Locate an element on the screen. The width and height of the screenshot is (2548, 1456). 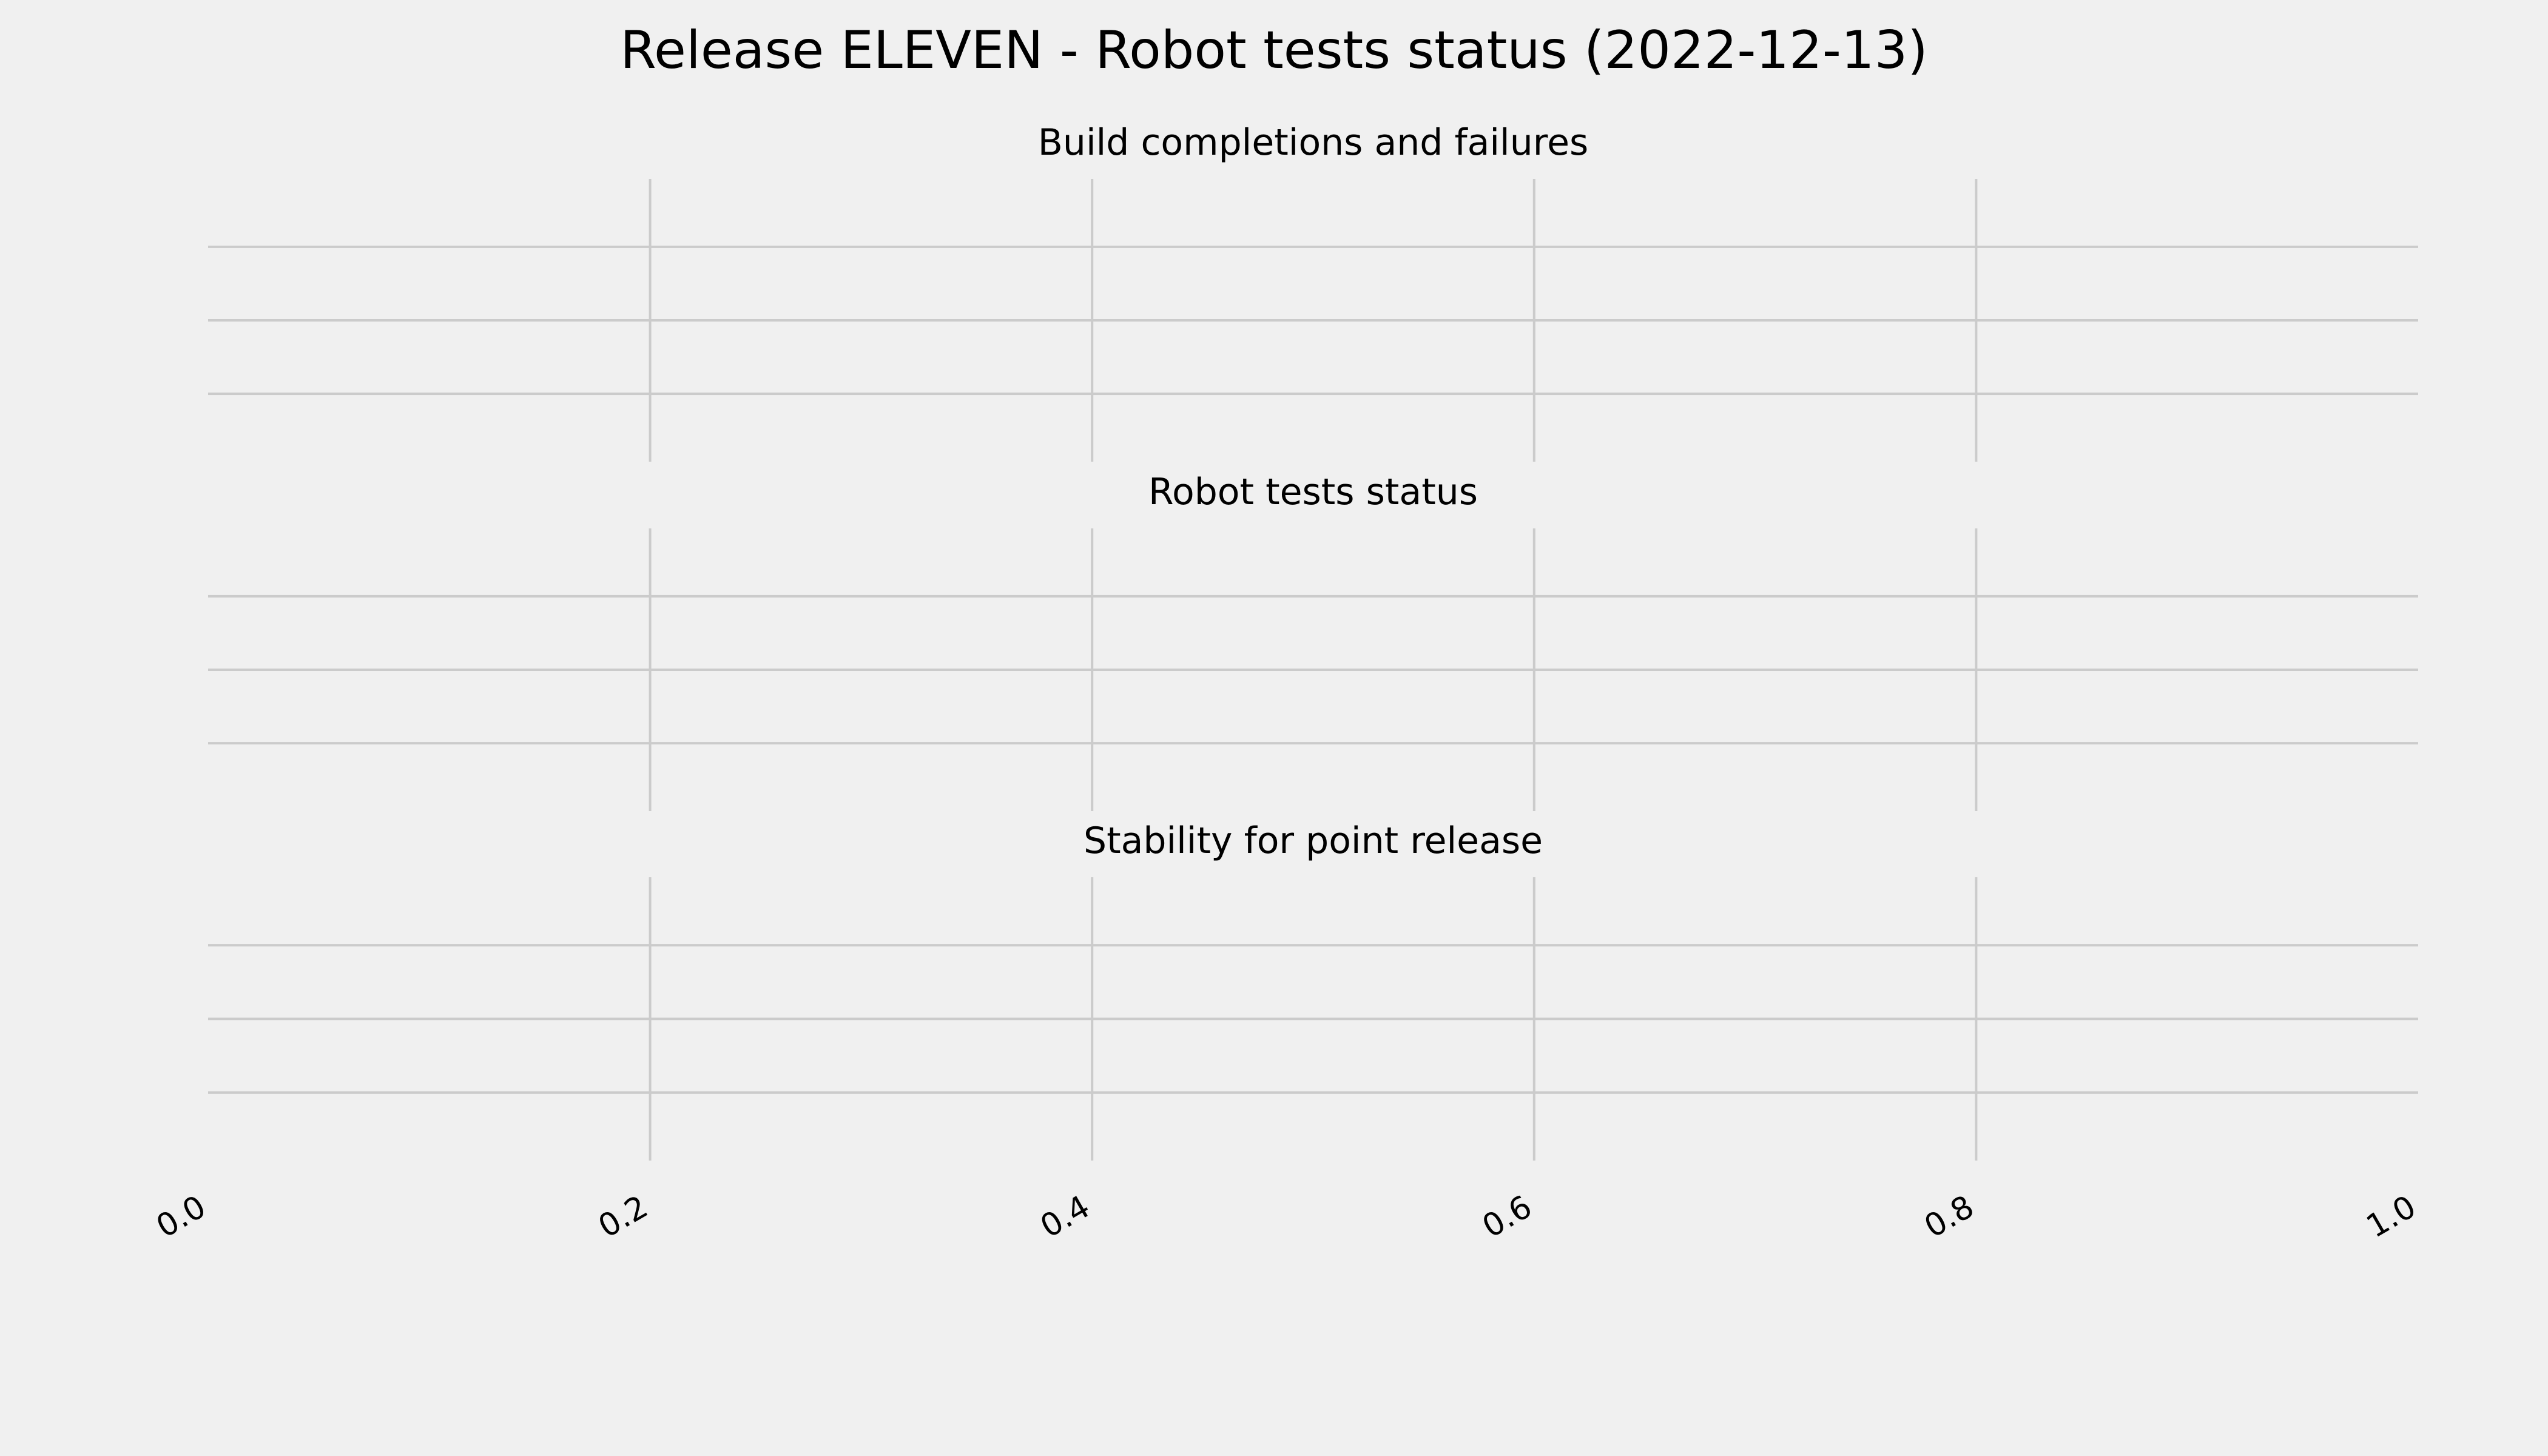
subplot-title: Stability for point release is located at coordinates (1313, 841).